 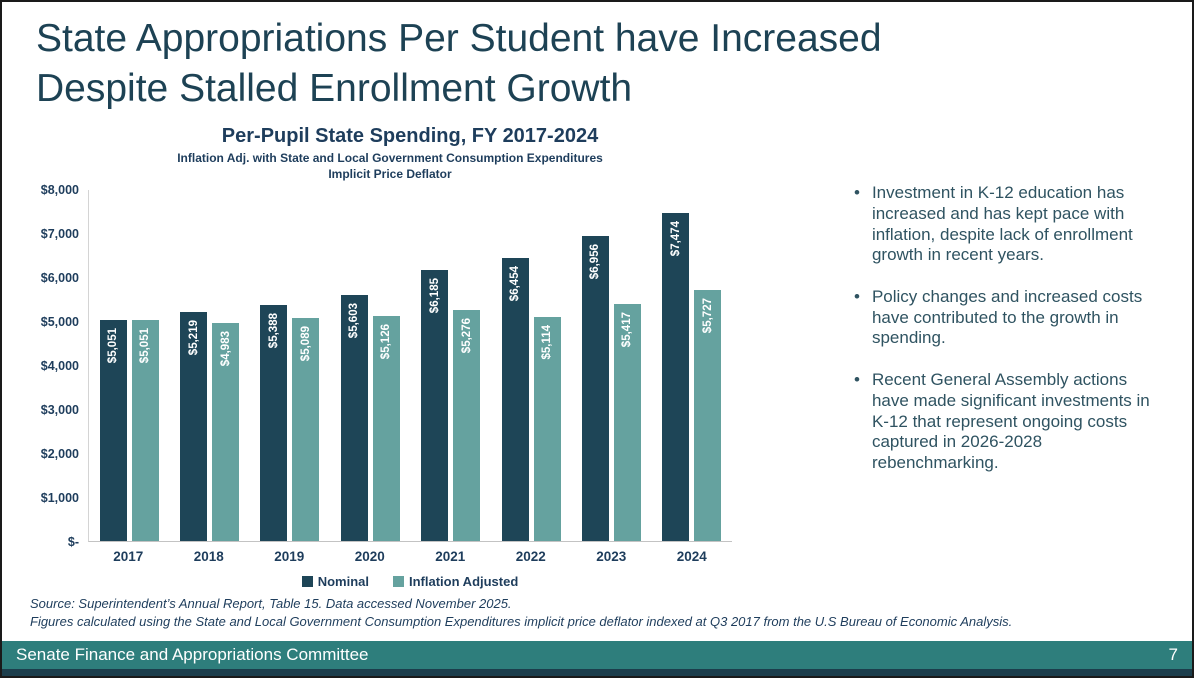 What do you see at coordinates (515, 284) in the screenshot?
I see `bar-value-label: $6,454` at bounding box center [515, 284].